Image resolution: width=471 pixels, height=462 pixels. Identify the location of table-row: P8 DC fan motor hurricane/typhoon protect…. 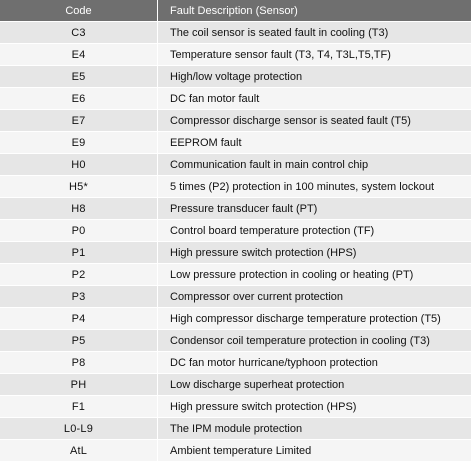
(235, 363).